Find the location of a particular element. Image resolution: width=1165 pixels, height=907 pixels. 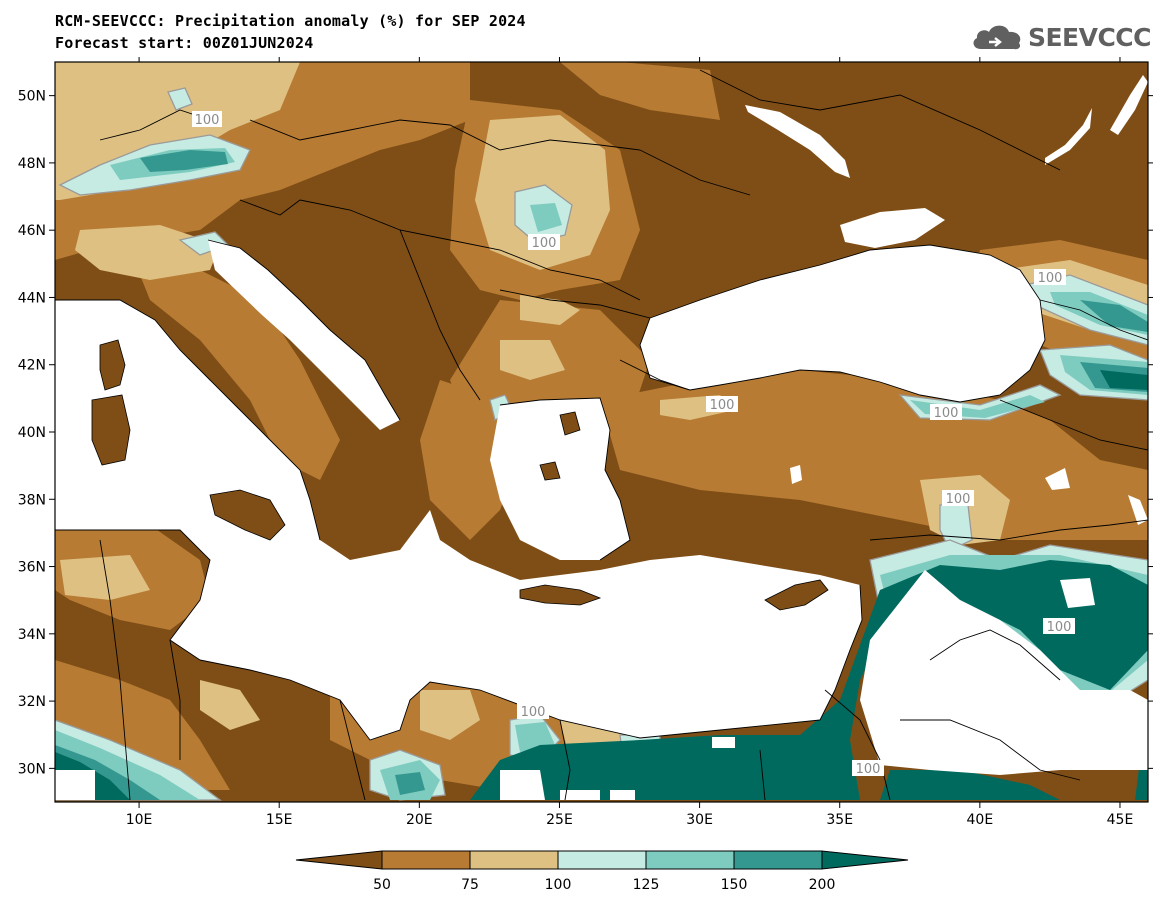

seevccc-logo: SEEVCCC is located at coordinates (1060, 37).